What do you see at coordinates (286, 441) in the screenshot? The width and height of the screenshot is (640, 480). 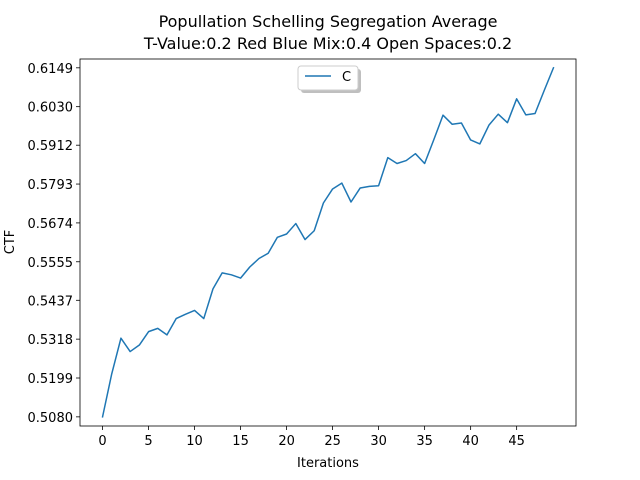 I see `x-tick-label: 20` at bounding box center [286, 441].